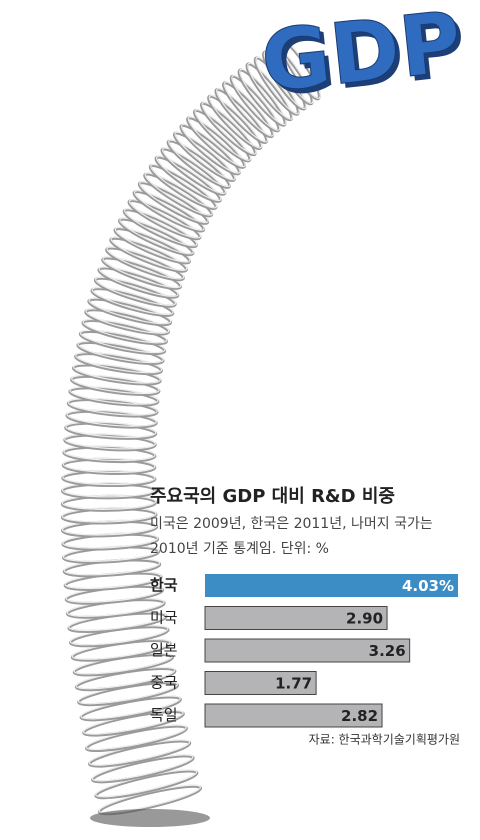  What do you see at coordinates (361, 55) in the screenshot?
I see `logo: GDP` at bounding box center [361, 55].